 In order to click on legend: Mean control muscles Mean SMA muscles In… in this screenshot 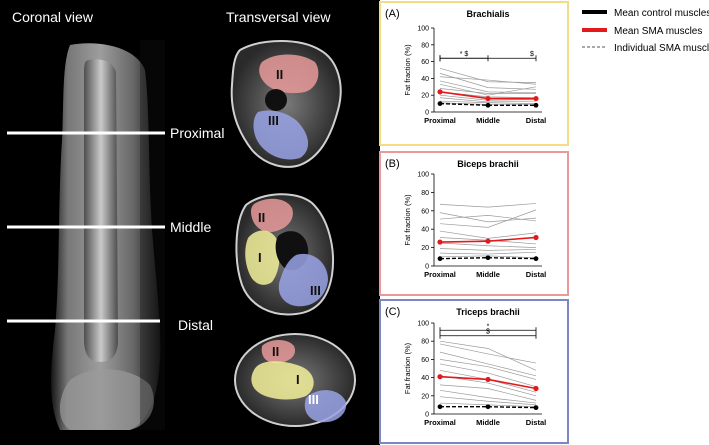, I will do `click(645, 31)`.